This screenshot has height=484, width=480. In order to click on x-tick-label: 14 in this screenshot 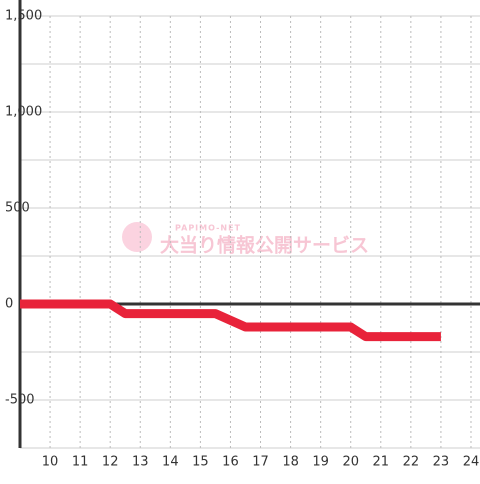, I will do `click(170, 462)`.